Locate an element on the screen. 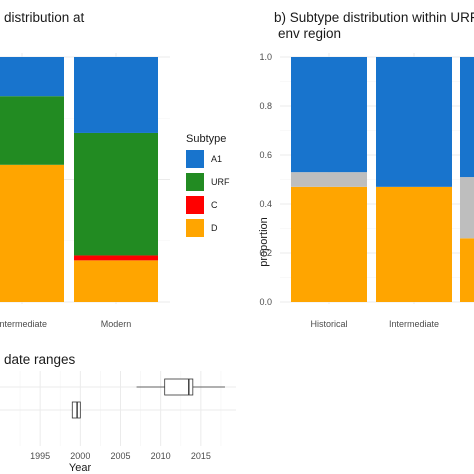 The image size is (474, 474). legend-label: URF is located at coordinates (220, 182).